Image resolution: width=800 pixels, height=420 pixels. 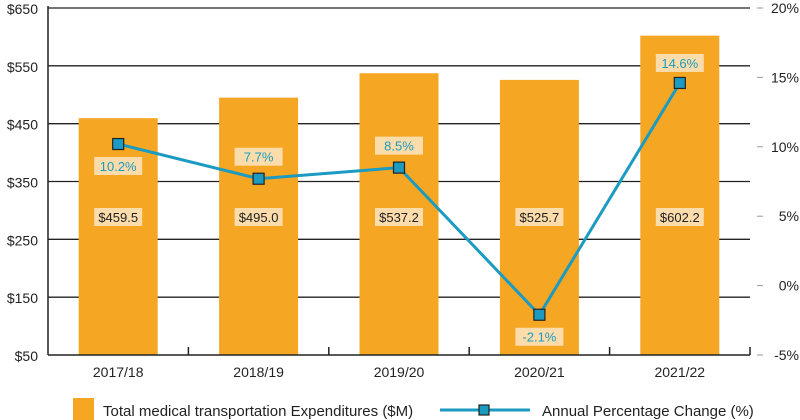 What do you see at coordinates (22, 240) in the screenshot?
I see `y-tick-label: $250` at bounding box center [22, 240].